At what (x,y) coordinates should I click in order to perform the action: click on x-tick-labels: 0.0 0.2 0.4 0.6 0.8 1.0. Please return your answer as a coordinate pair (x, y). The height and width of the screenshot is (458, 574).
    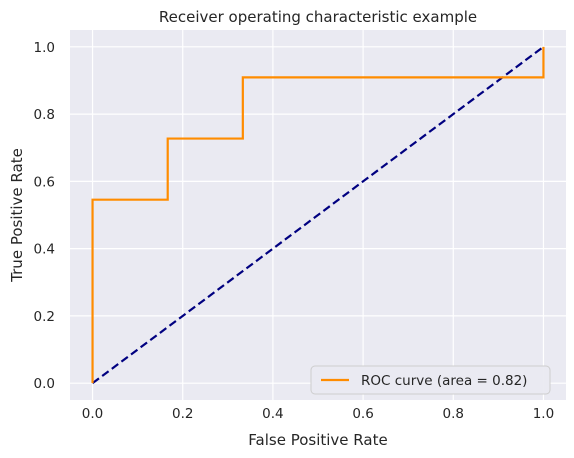
    Looking at the image, I should click on (318, 414).